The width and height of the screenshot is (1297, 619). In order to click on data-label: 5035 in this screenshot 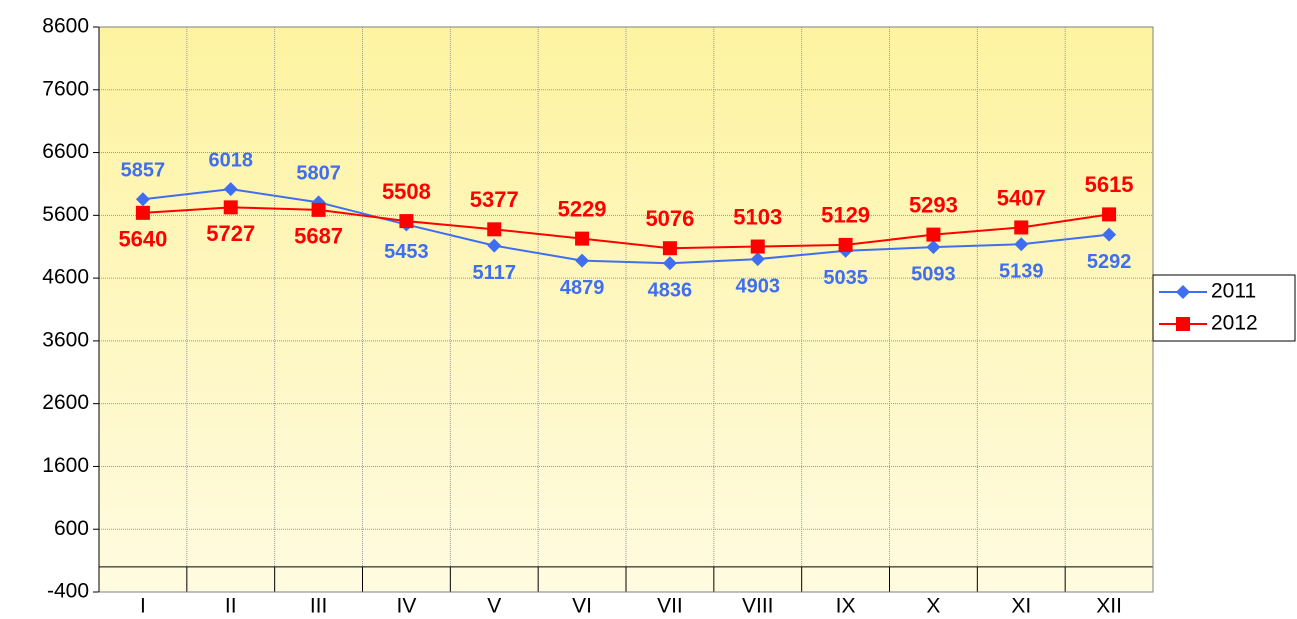, I will do `click(845, 278)`.